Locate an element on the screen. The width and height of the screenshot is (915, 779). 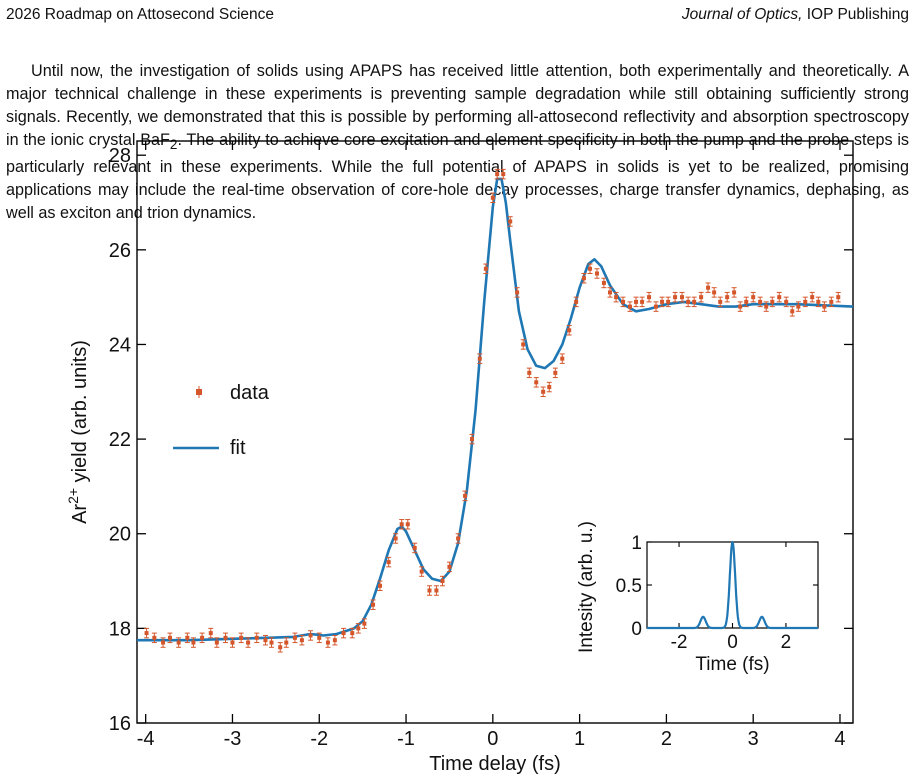
x-axis-label: Time delay (fs) is located at coordinates (495, 764).